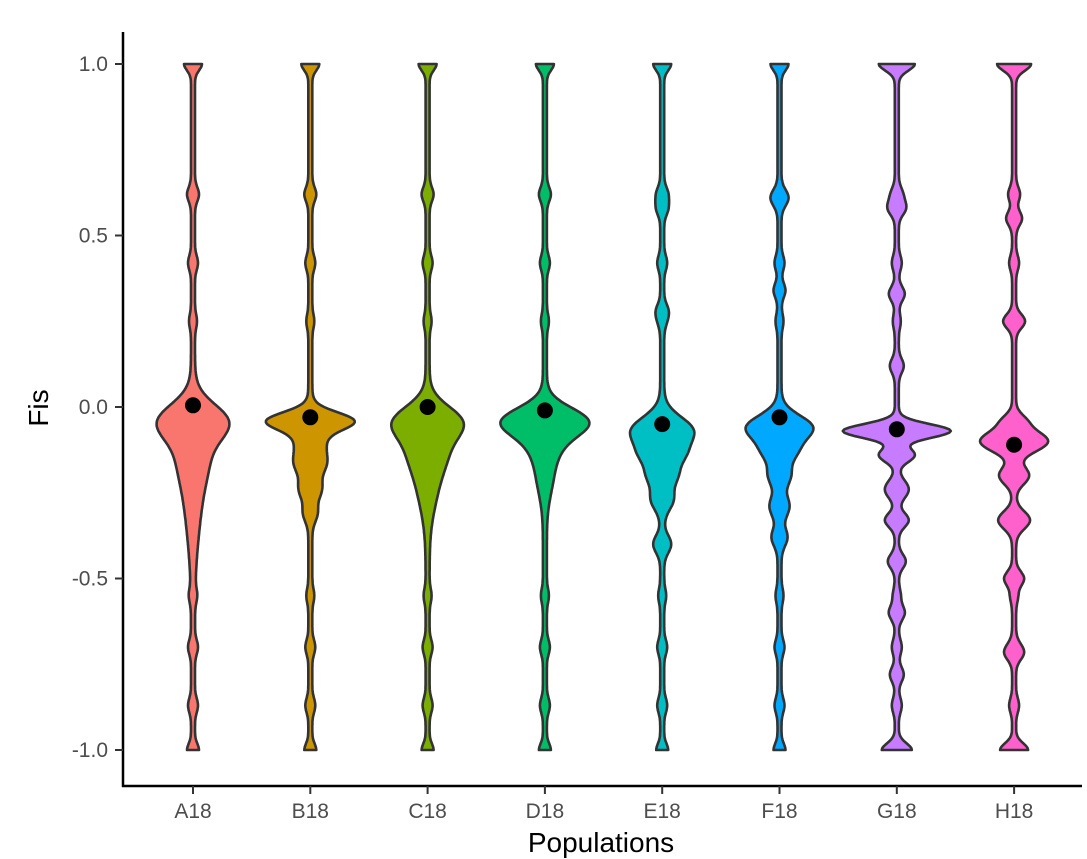 The height and width of the screenshot is (859, 1087). What do you see at coordinates (193, 405) in the screenshot?
I see `mean-point-a18` at bounding box center [193, 405].